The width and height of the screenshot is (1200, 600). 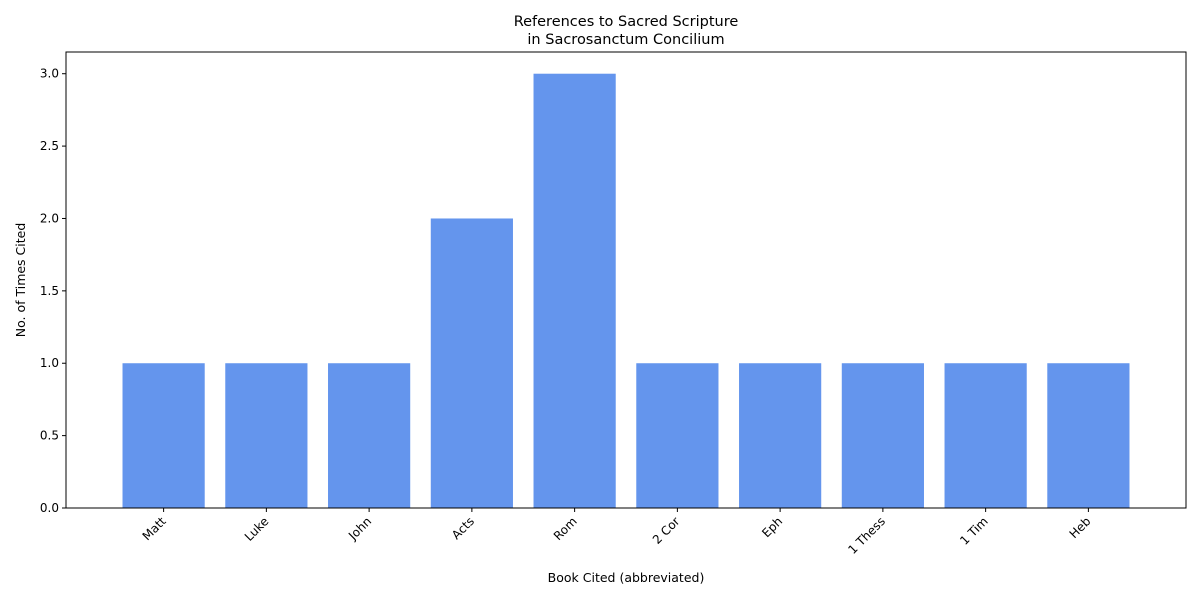 I want to click on y-tick-label: 2.5, so click(x=49, y=146).